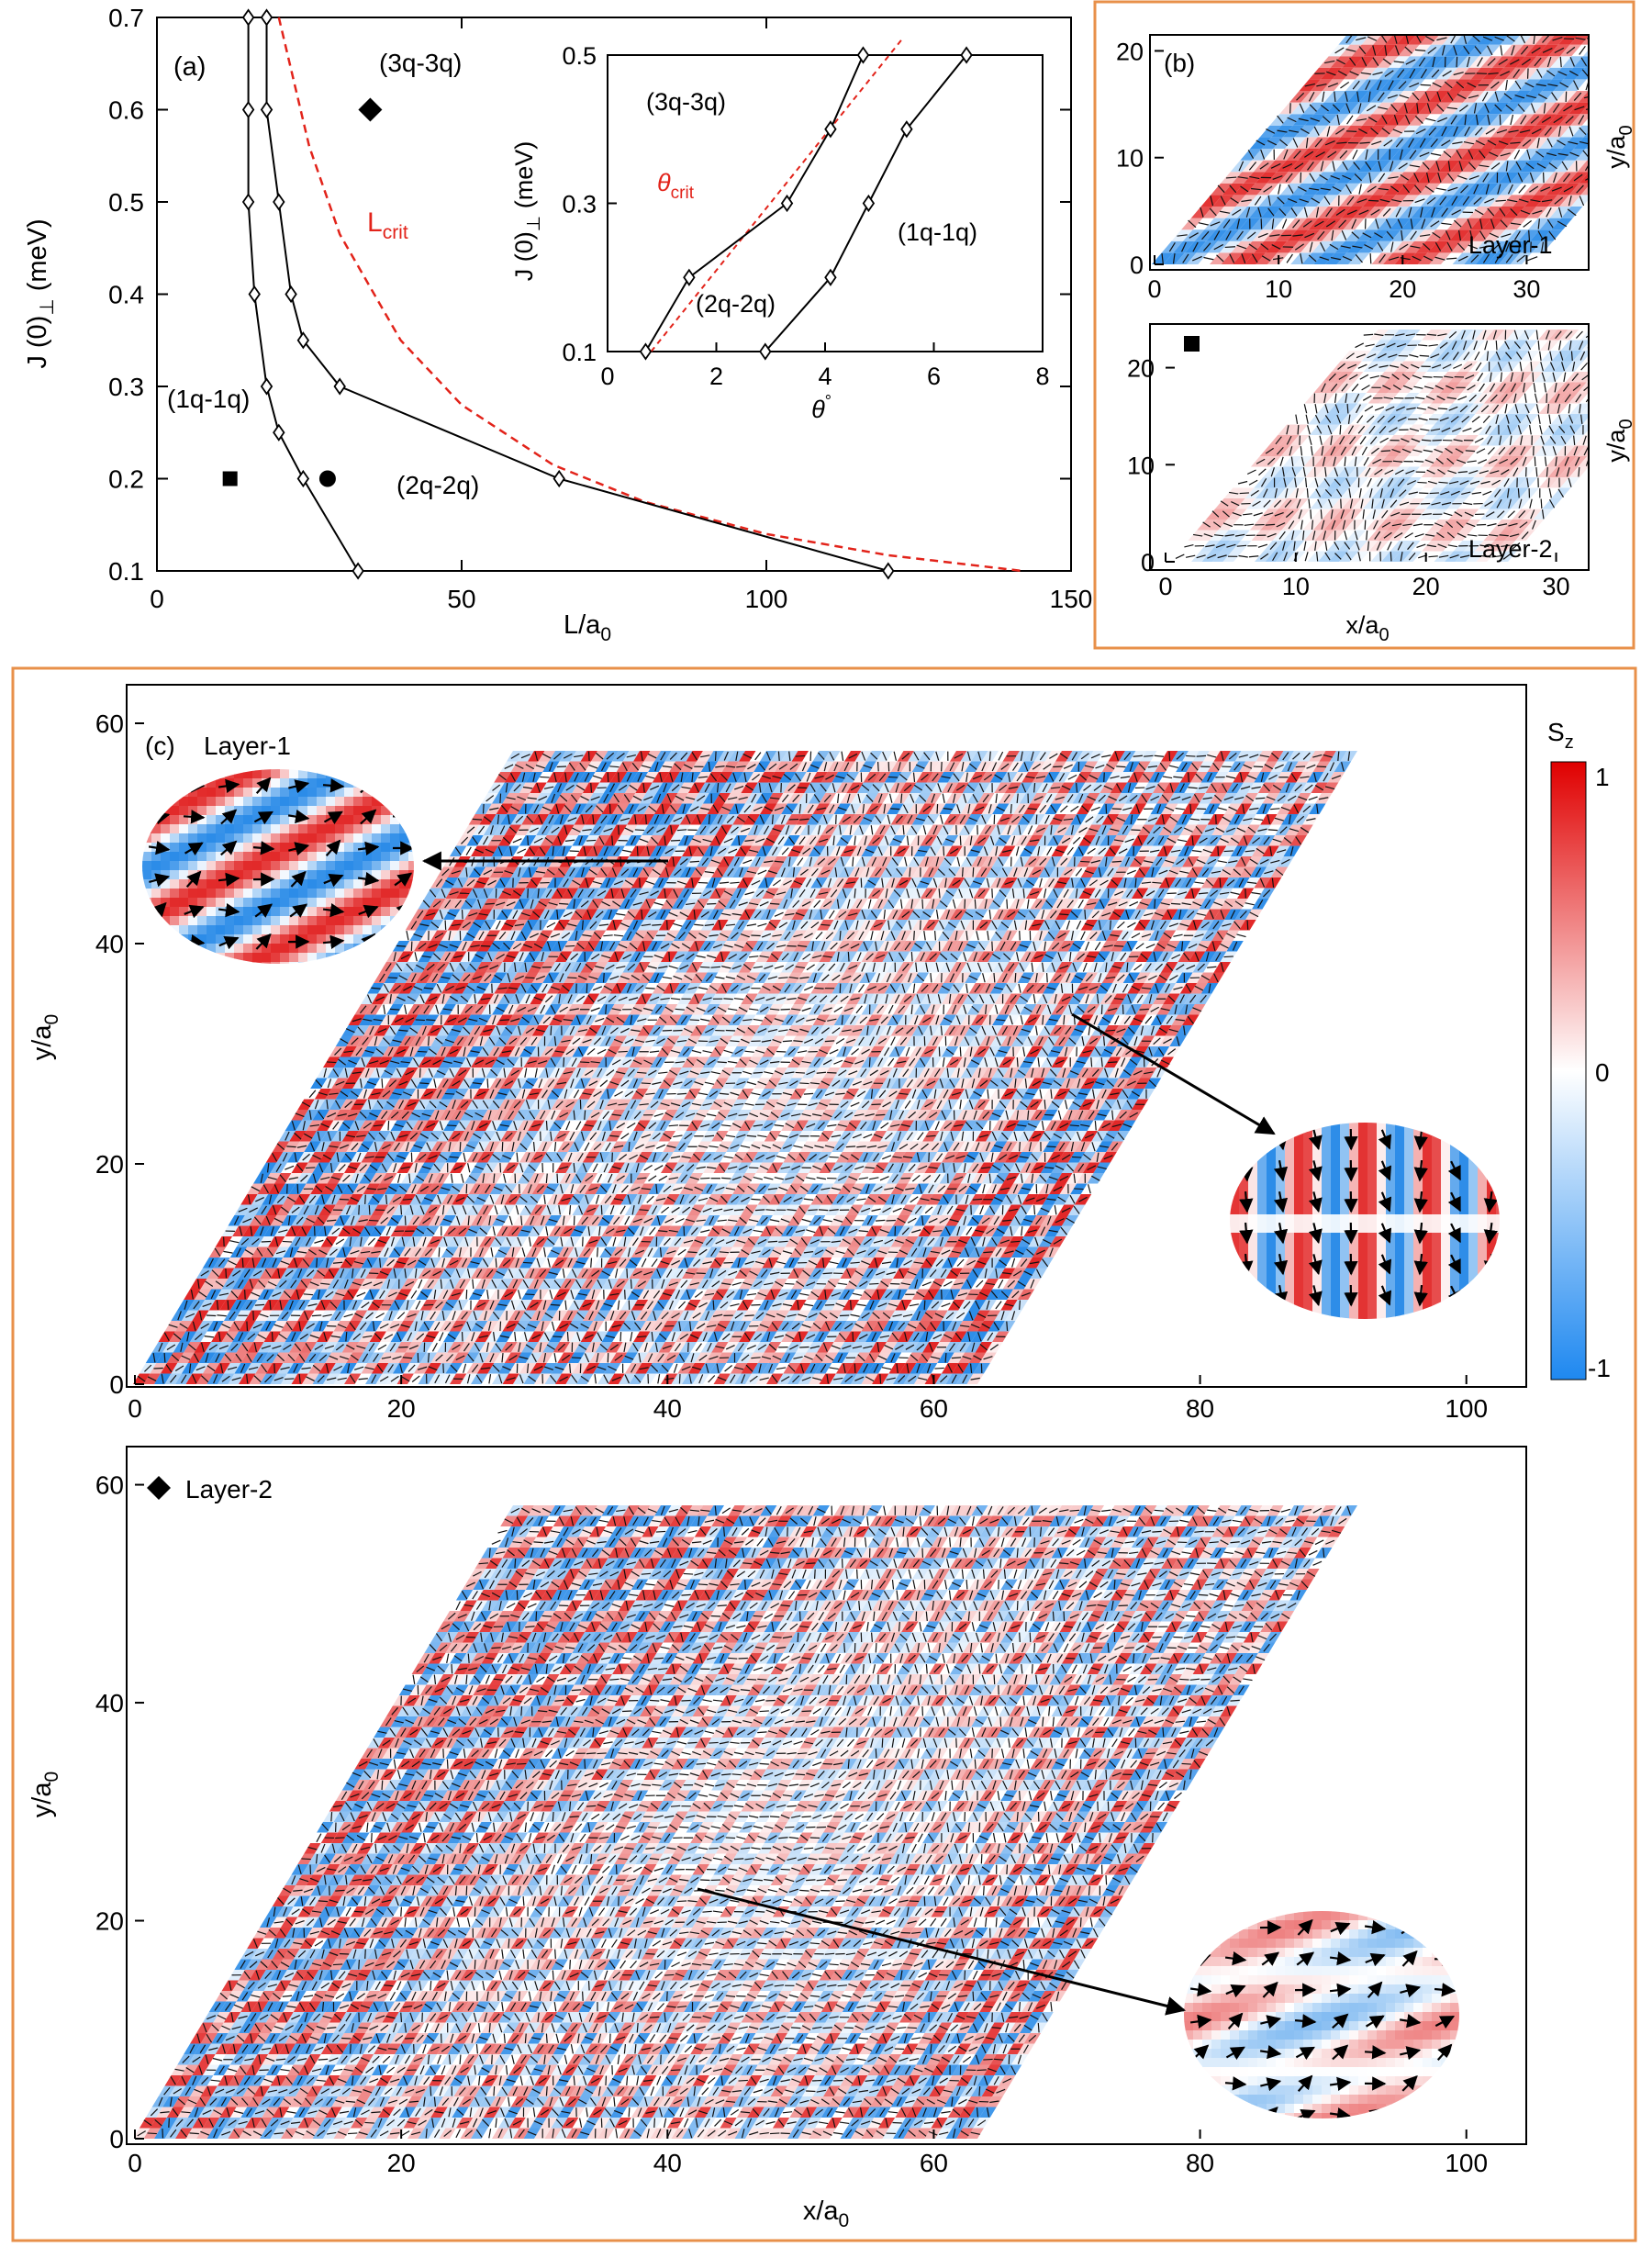  I want to click on inset-y-axis-label: J (0)⊥ (meV), so click(527, 211).